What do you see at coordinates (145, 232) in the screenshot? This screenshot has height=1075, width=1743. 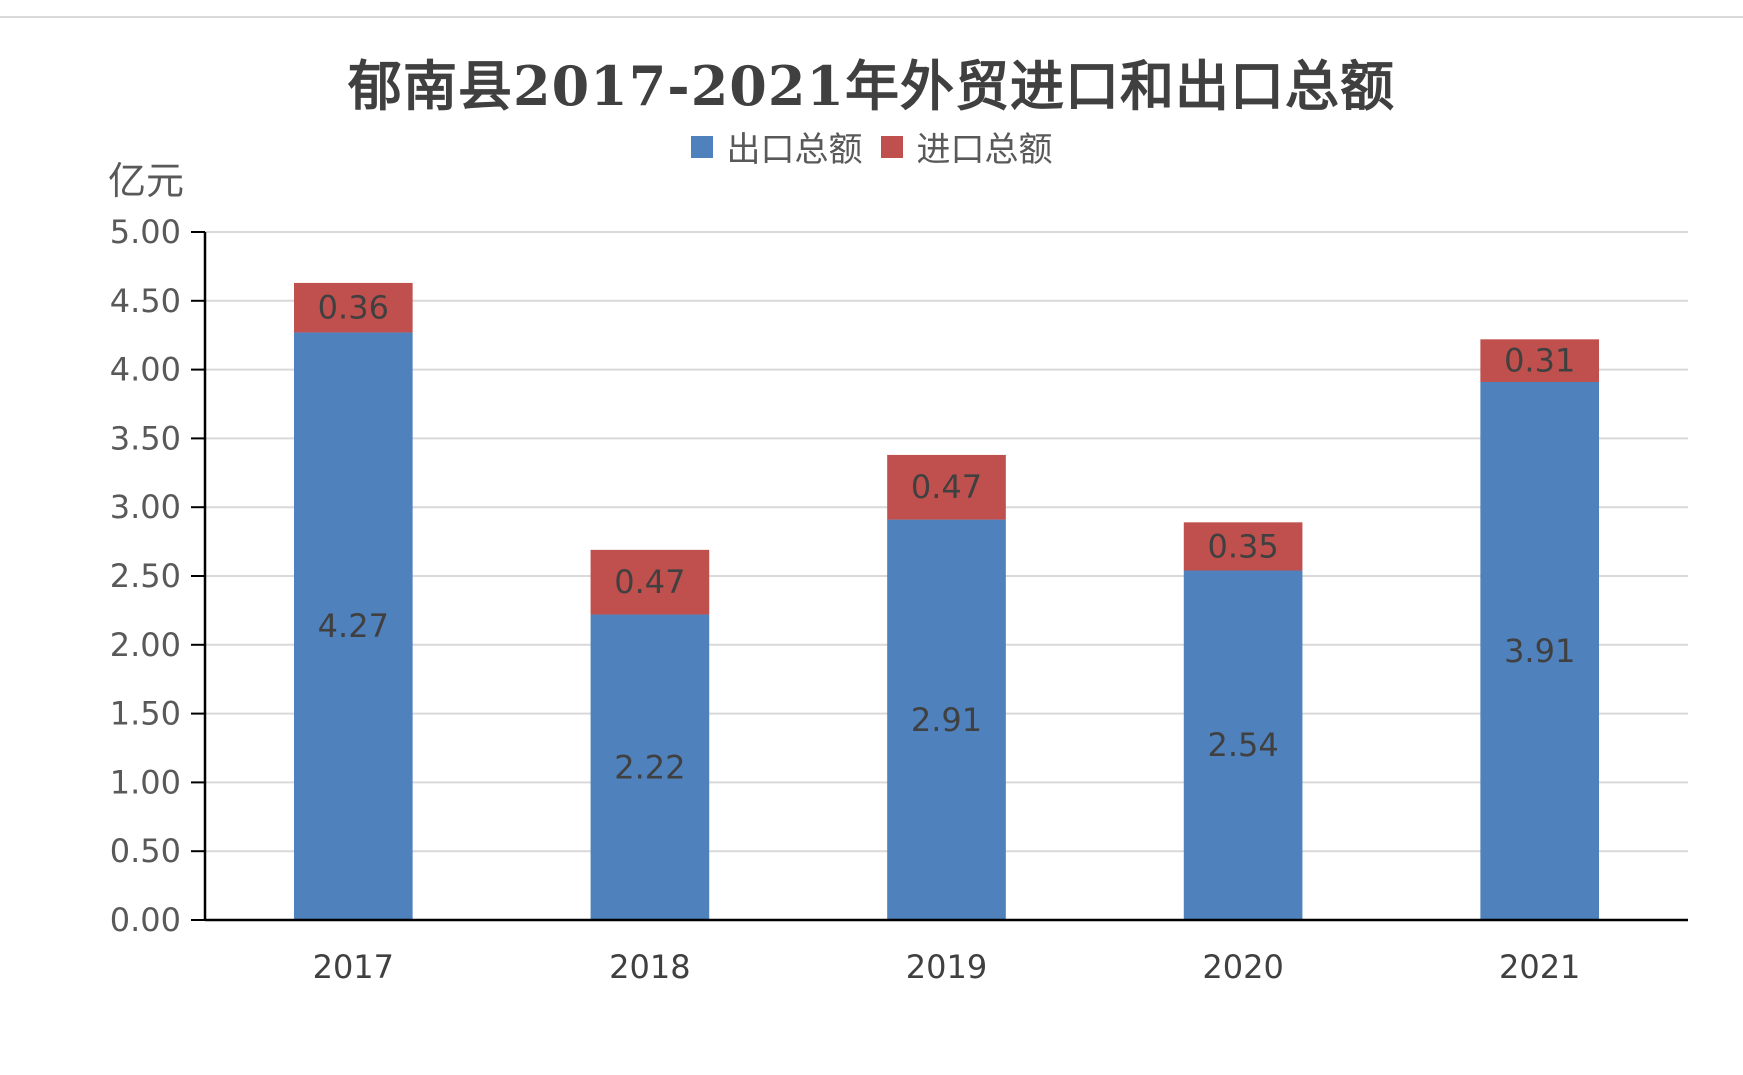 I see `y-tick-label: 5.00` at bounding box center [145, 232].